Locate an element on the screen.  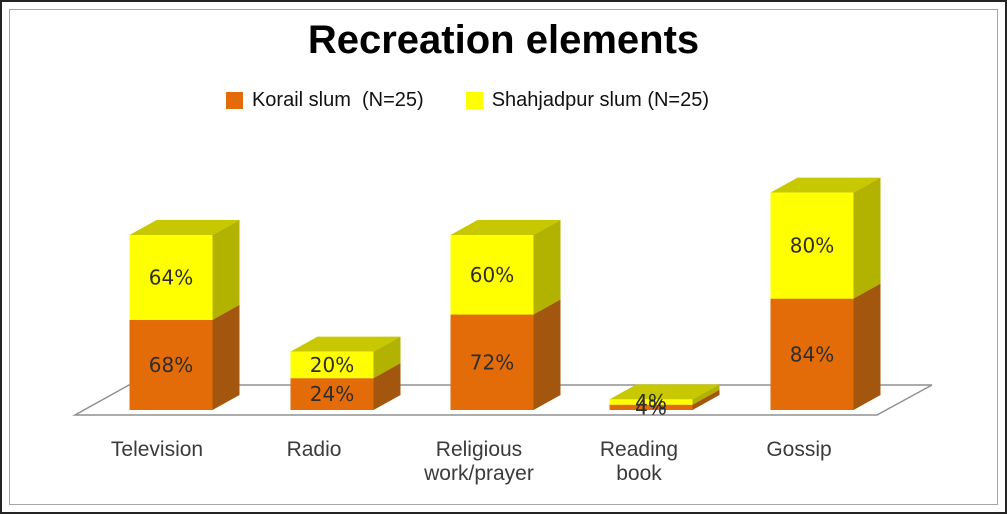
data-label: 68% is located at coordinates (171, 365).